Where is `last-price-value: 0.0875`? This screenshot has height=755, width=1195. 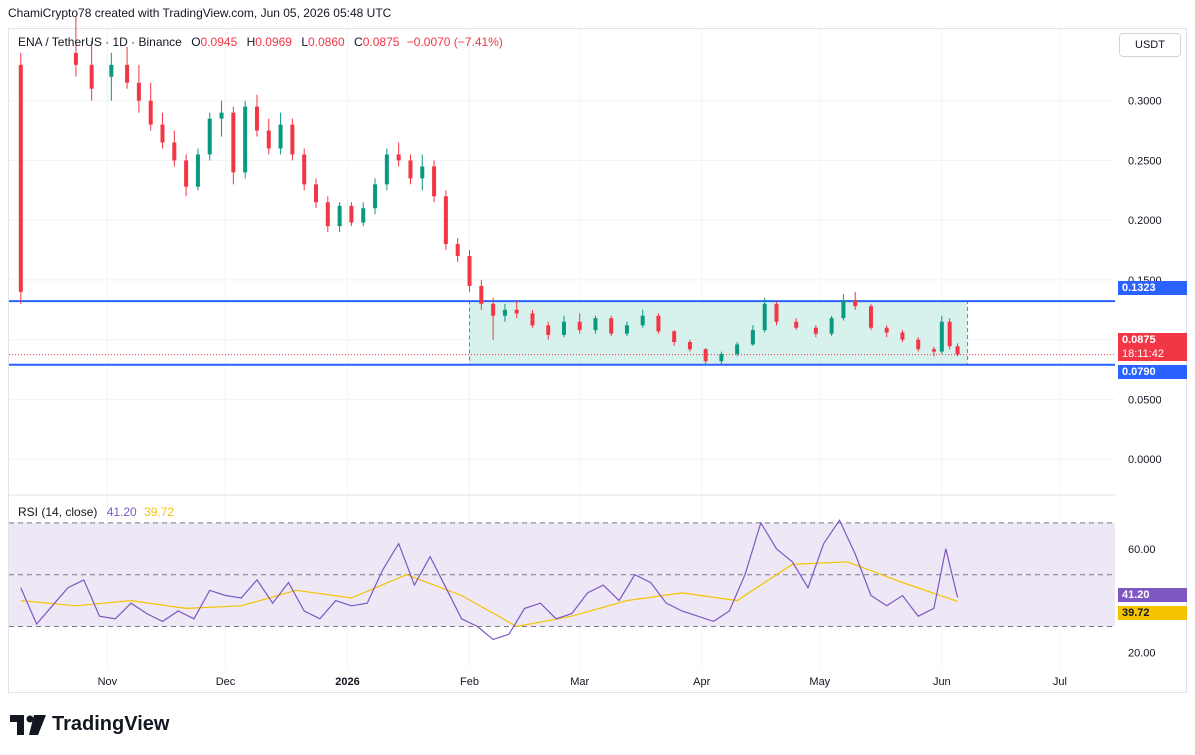
last-price-value: 0.0875 is located at coordinates (1139, 340).